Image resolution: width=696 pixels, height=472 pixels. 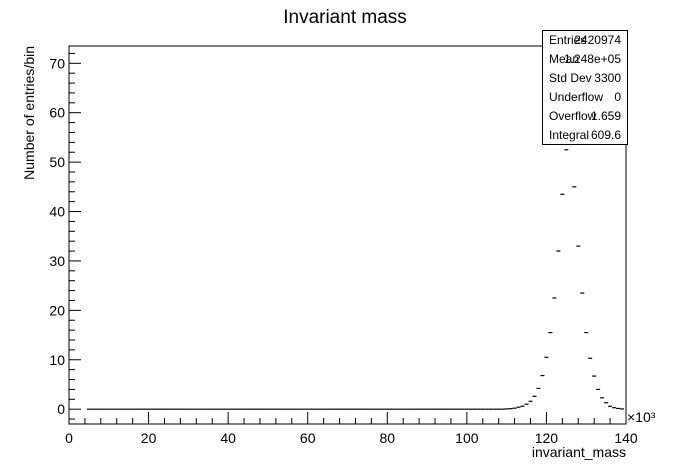 I want to click on stats-row-std-dev: Std Dev 3300, so click(x=585, y=78).